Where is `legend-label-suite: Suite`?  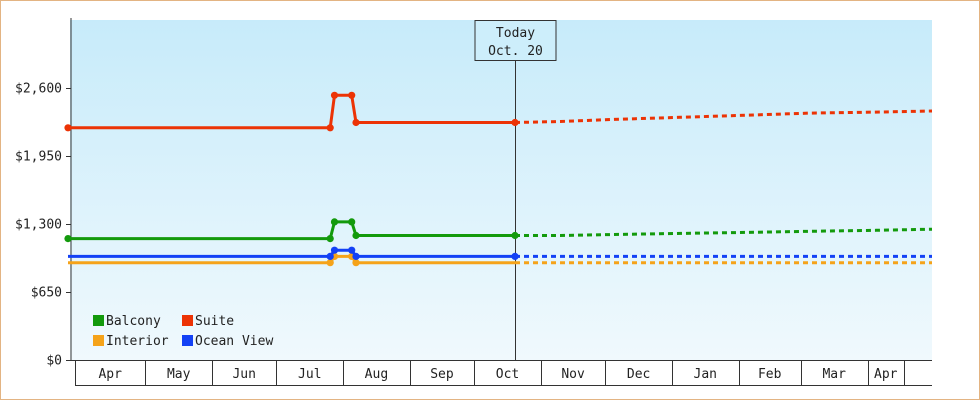
legend-label-suite: Suite is located at coordinates (214, 321).